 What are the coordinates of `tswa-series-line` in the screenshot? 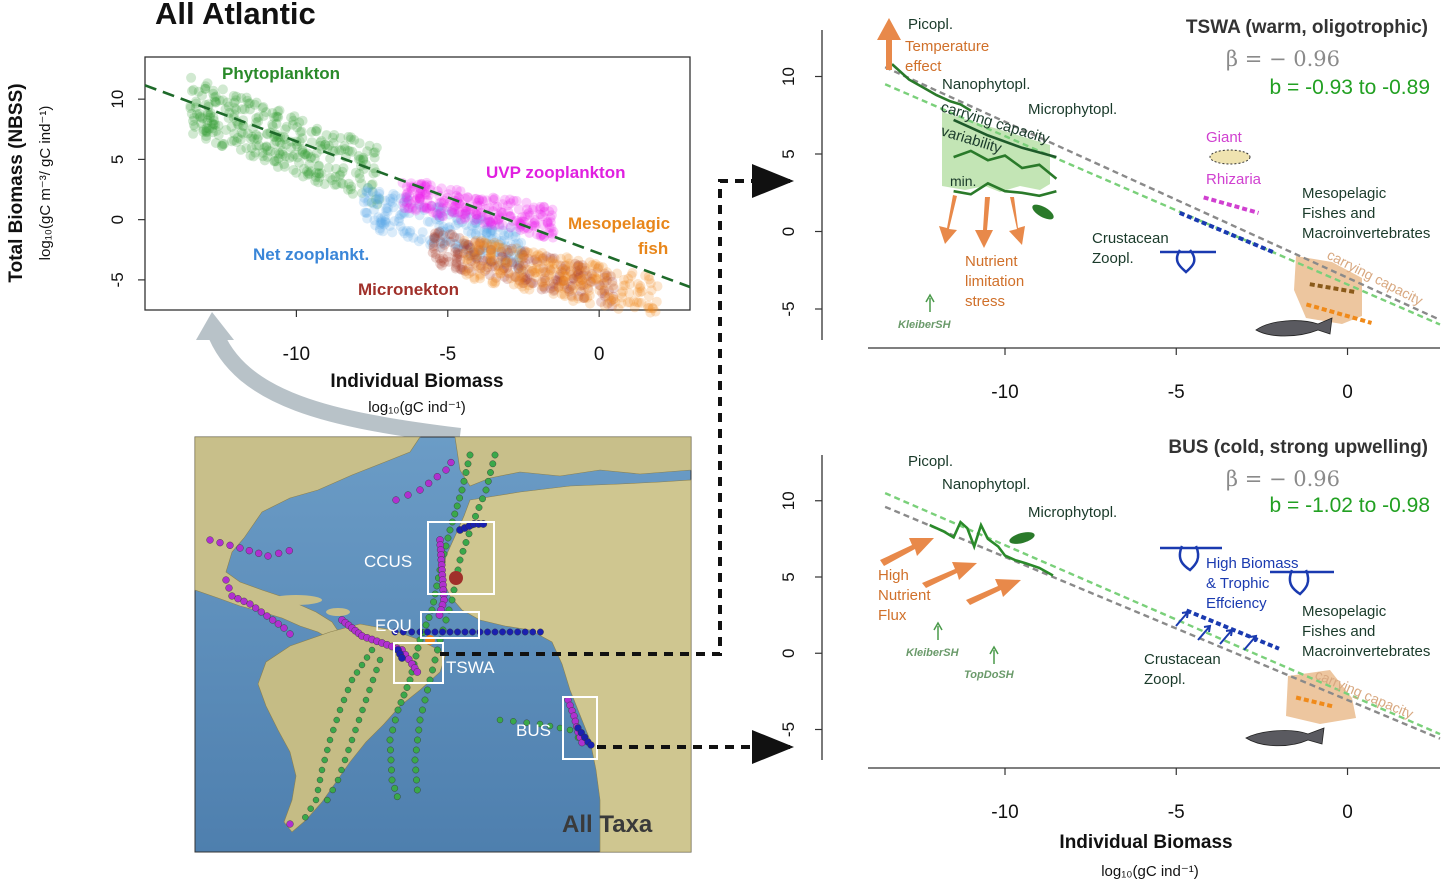 It's located at (1231, 205).